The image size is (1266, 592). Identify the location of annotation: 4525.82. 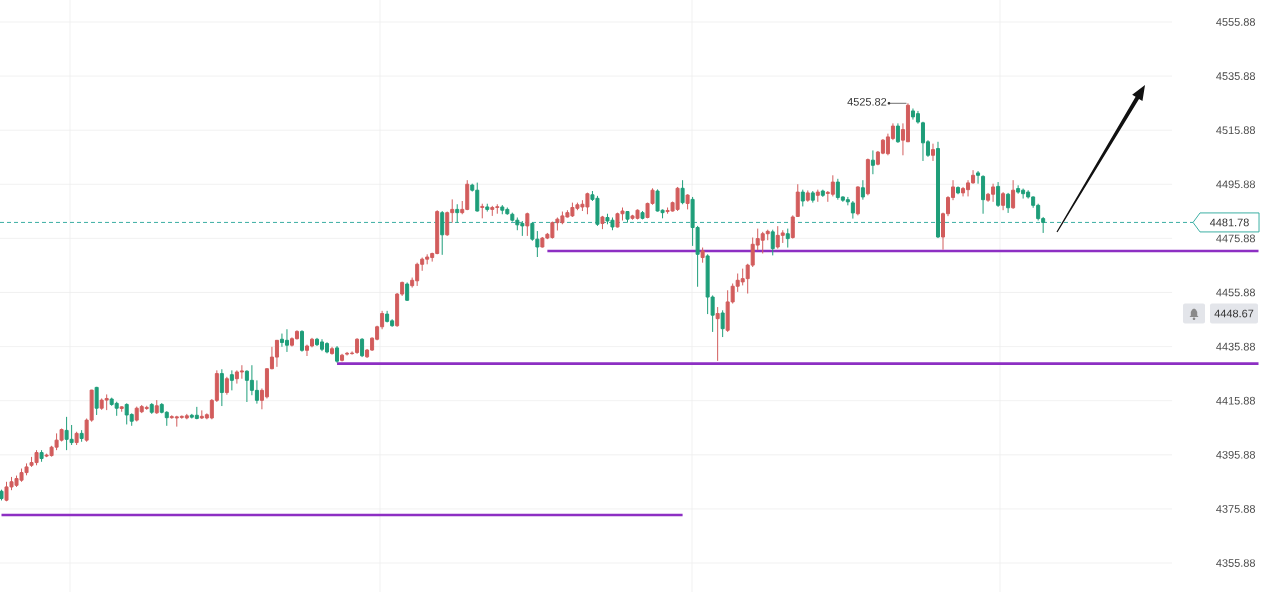
(867, 101).